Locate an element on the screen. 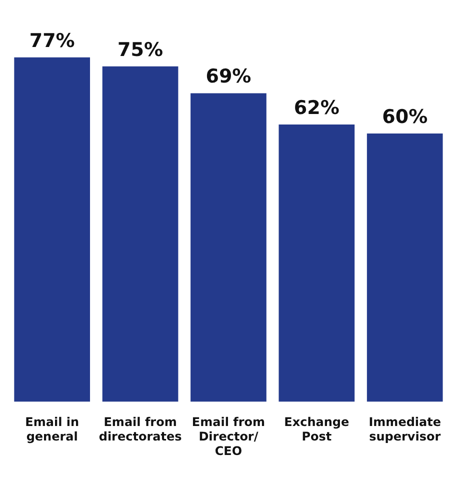 The height and width of the screenshot is (481, 463). data-label: 69% is located at coordinates (229, 77).